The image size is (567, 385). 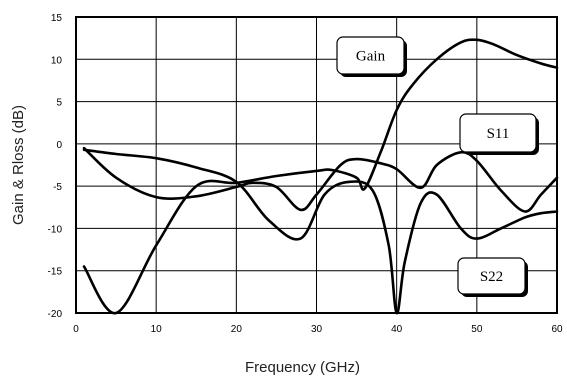 What do you see at coordinates (320, 179) in the screenshot?
I see `series-line-s11` at bounding box center [320, 179].